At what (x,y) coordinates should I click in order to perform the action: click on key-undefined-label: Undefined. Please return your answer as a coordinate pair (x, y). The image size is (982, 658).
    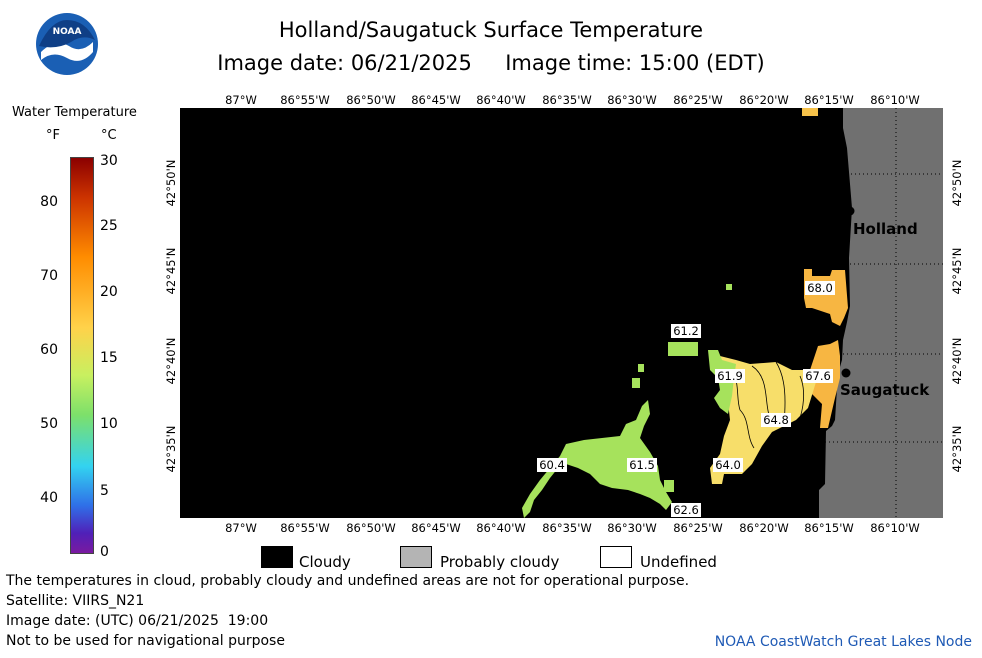
    Looking at the image, I should click on (678, 562).